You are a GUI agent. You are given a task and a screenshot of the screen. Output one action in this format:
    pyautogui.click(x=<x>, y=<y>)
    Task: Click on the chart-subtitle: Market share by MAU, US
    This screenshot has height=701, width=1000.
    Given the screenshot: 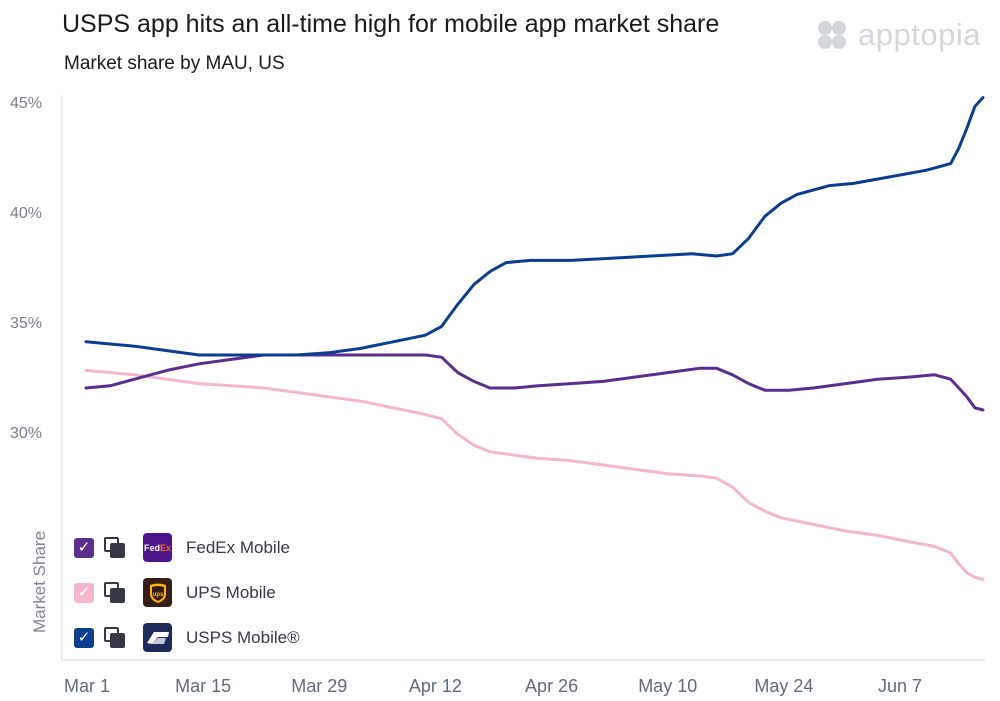 What is the action you would take?
    pyautogui.click(x=174, y=63)
    